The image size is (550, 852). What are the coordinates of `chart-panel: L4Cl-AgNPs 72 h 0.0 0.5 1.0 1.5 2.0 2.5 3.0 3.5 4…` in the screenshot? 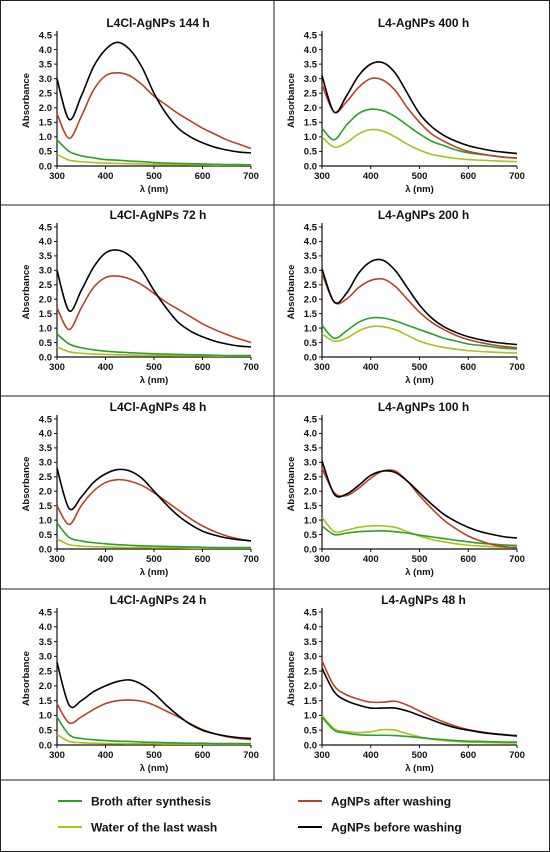 It's located at (140, 297).